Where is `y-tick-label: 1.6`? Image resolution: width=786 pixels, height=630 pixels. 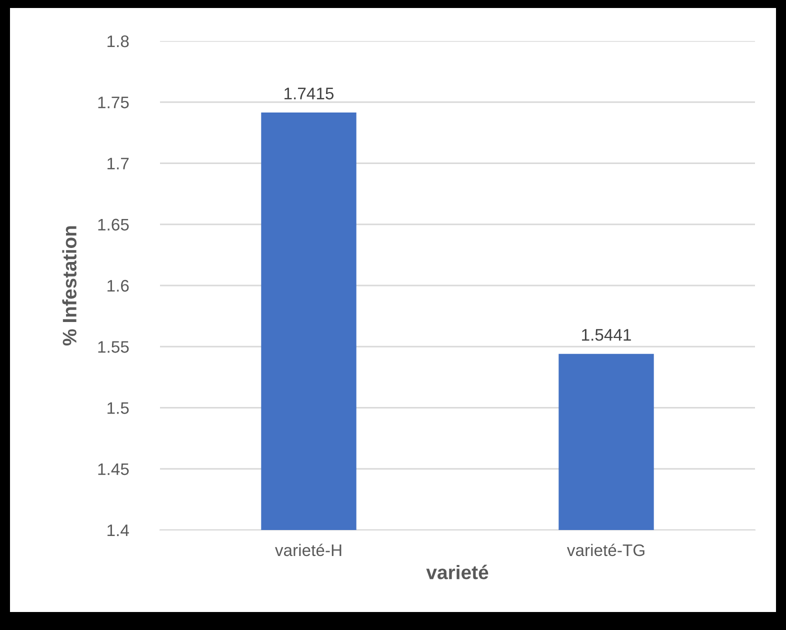 y-tick-label: 1.6 is located at coordinates (118, 286).